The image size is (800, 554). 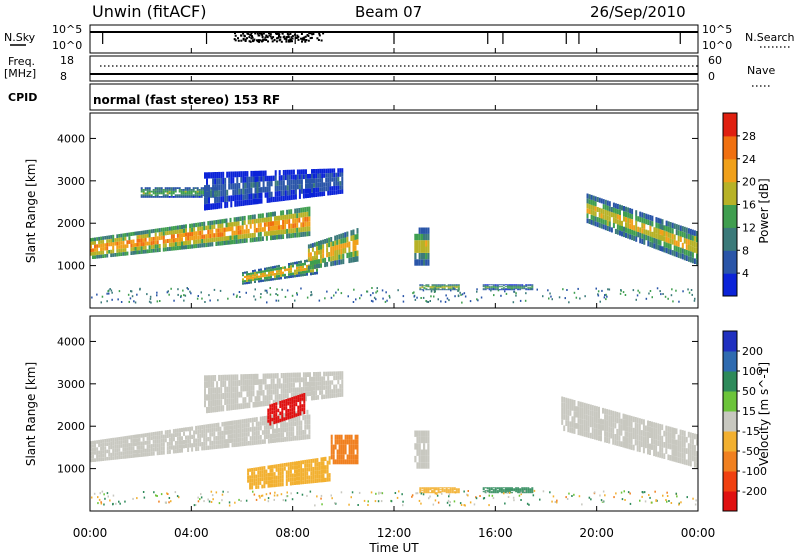 What do you see at coordinates (749, 411) in the screenshot?
I see `velocity-colorbar-tick-3: 15` at bounding box center [749, 411].